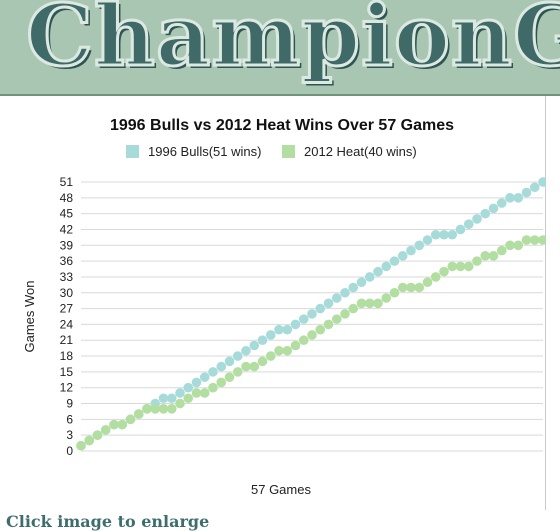  What do you see at coordinates (69, 451) in the screenshot?
I see `y-tick-label-0: 0` at bounding box center [69, 451].